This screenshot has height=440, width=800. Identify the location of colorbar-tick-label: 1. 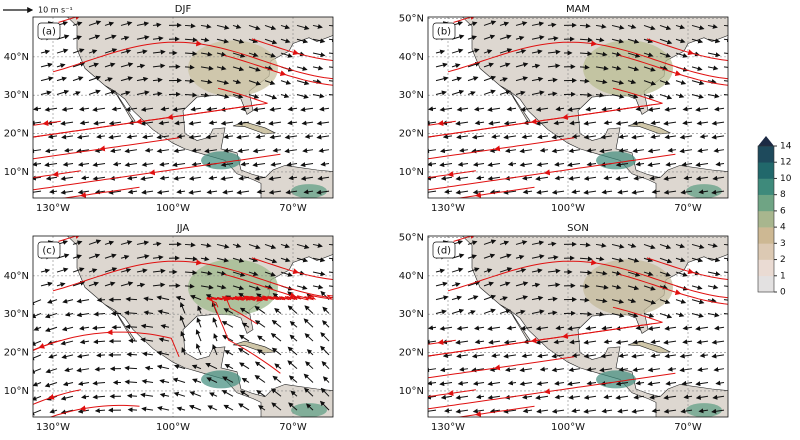
(783, 276).